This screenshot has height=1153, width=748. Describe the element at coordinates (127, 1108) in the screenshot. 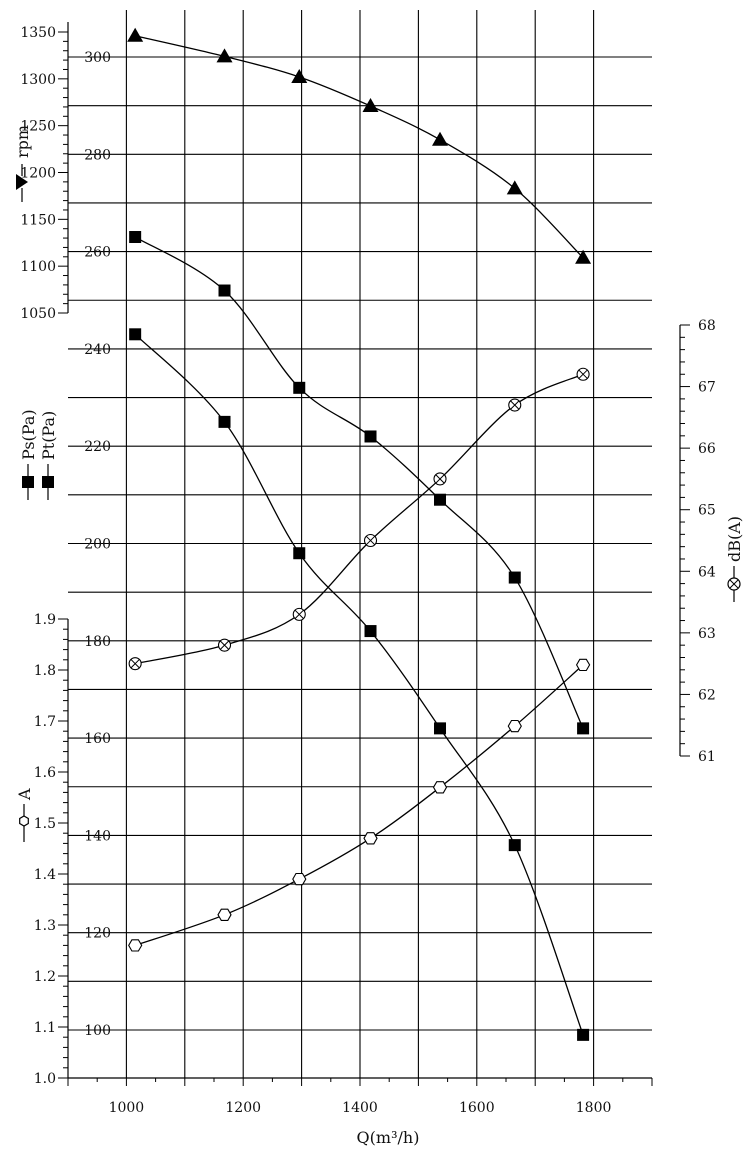

I see `x-tick-label: 1000` at that location.